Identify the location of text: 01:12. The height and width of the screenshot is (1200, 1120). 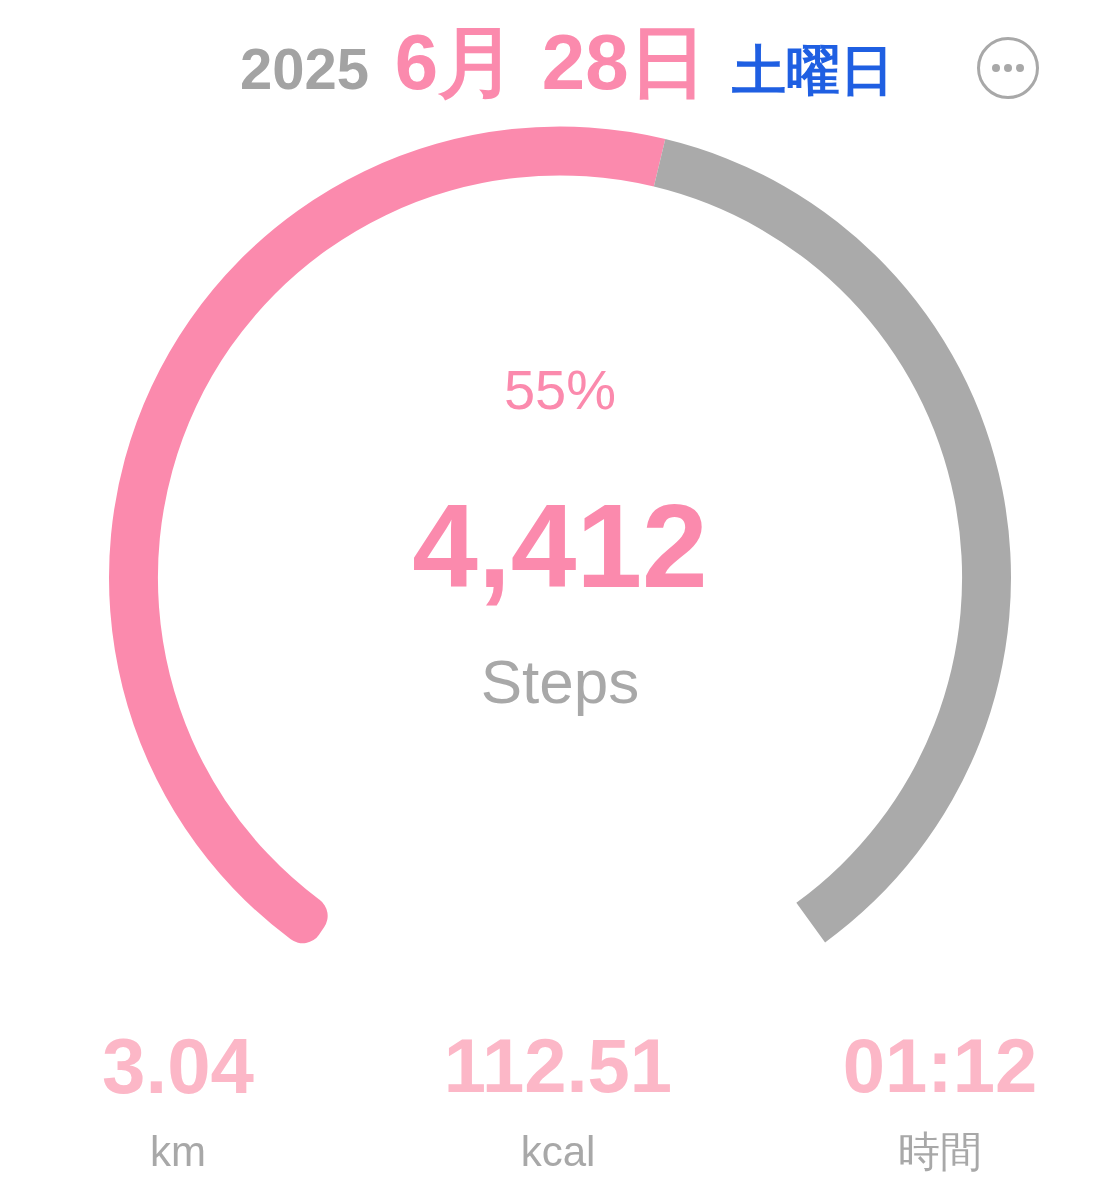
(940, 1065).